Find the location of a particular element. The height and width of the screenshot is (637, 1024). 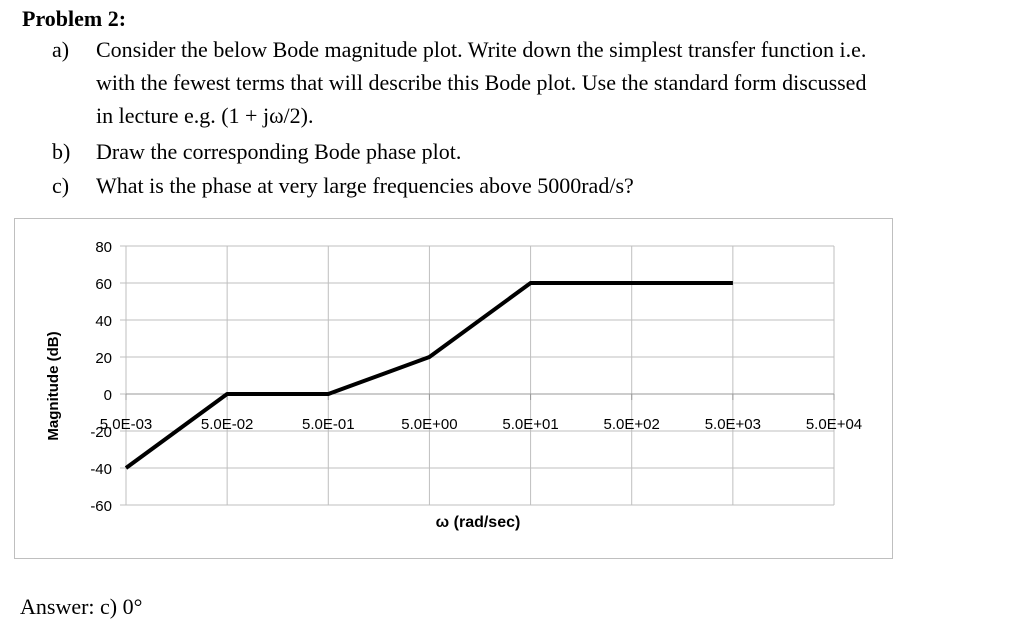

x-tick-label: 5.0E+03 is located at coordinates (733, 424).